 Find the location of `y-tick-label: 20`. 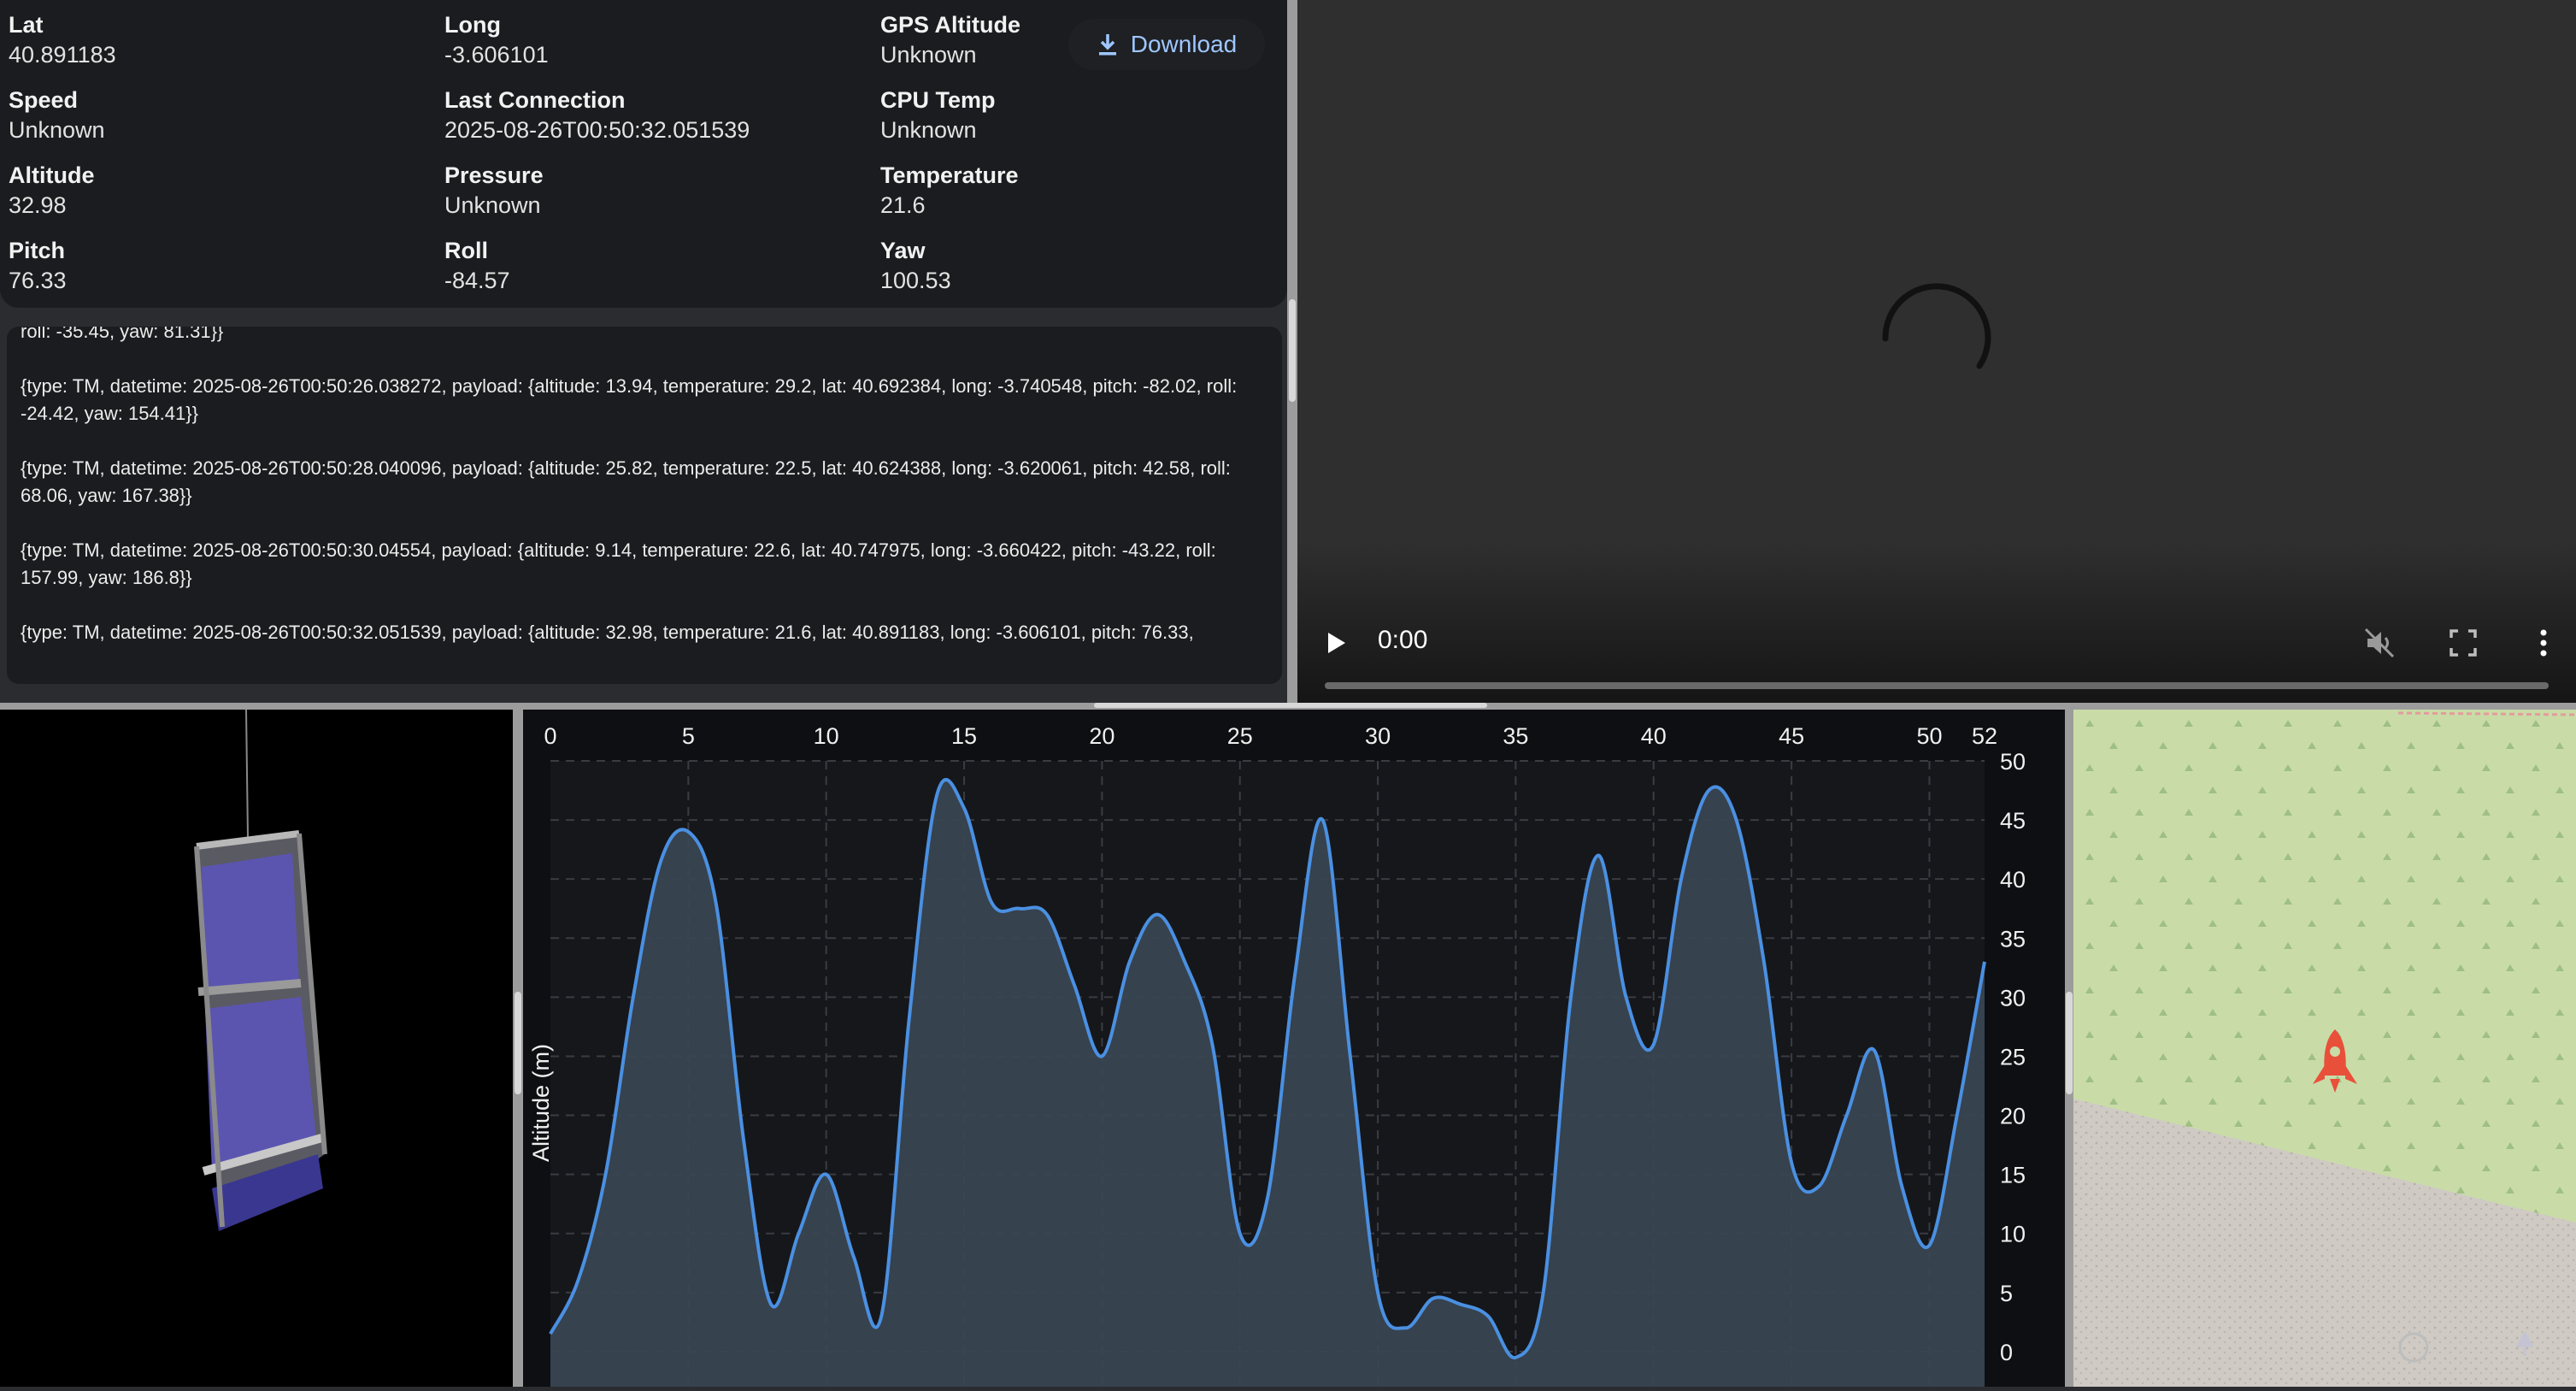

y-tick-label: 20 is located at coordinates (2013, 1116).